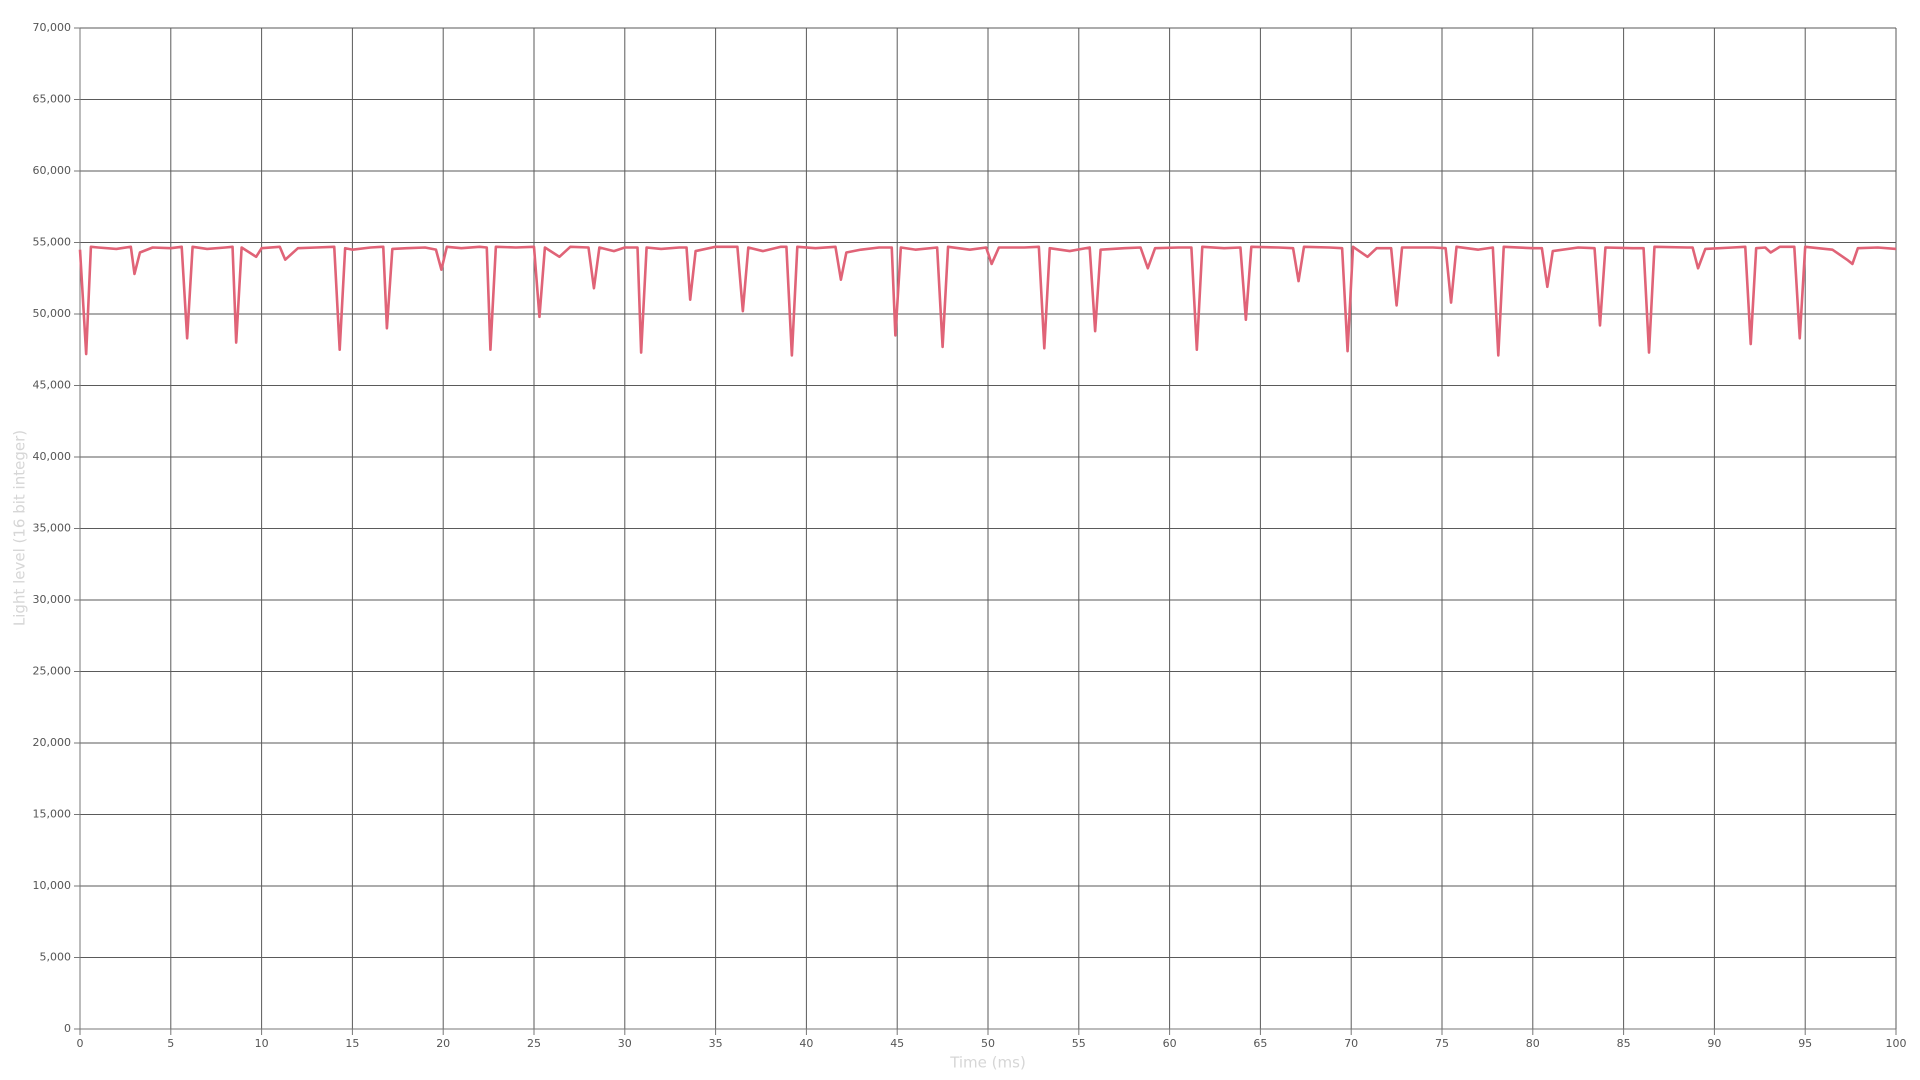 The width and height of the screenshot is (1920, 1080). I want to click on x-tick-label: 40, so click(806, 1043).